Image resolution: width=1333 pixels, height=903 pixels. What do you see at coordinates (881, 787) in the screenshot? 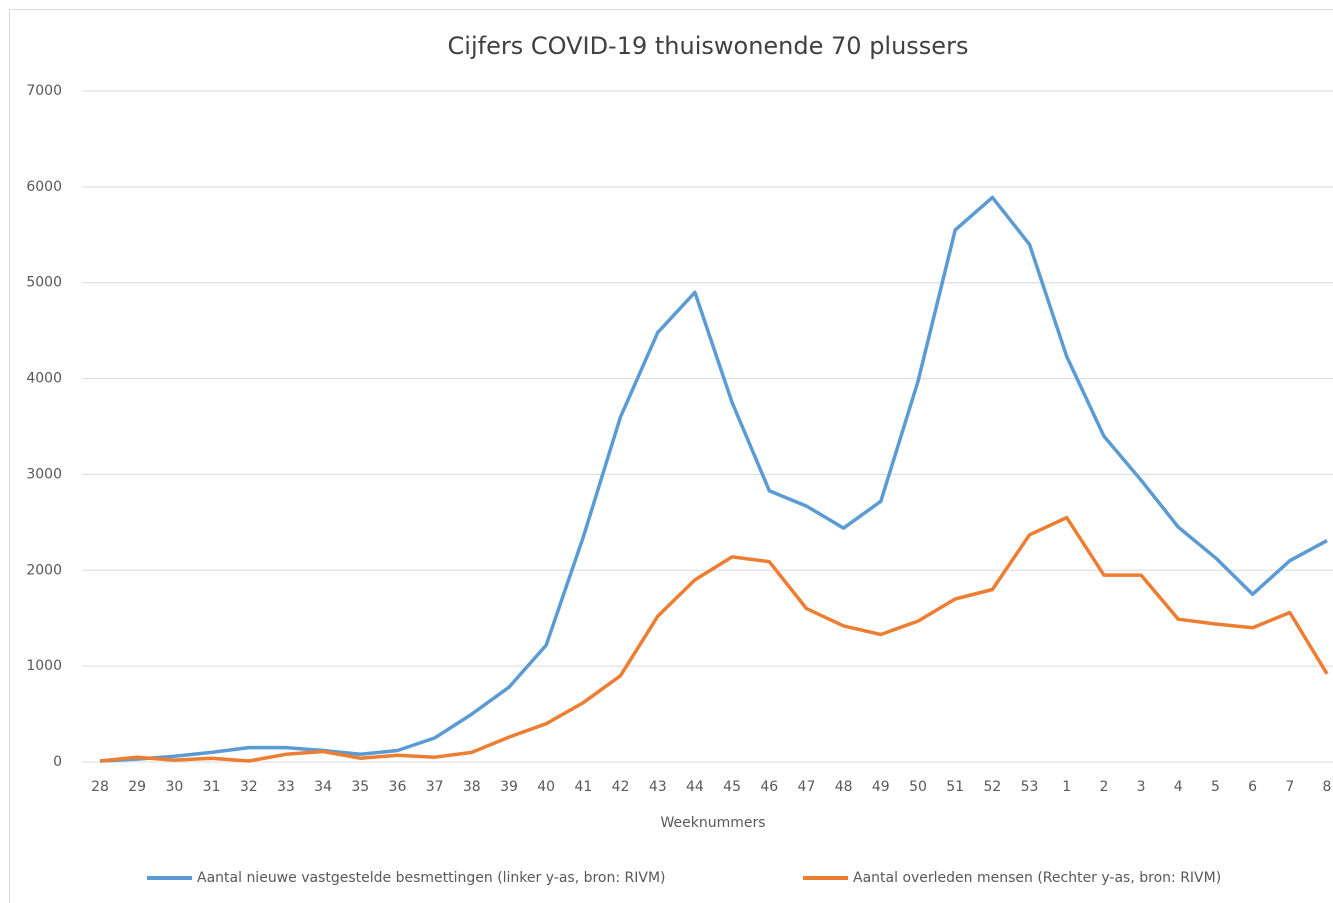
I see `x-tick-label: 49` at bounding box center [881, 787].